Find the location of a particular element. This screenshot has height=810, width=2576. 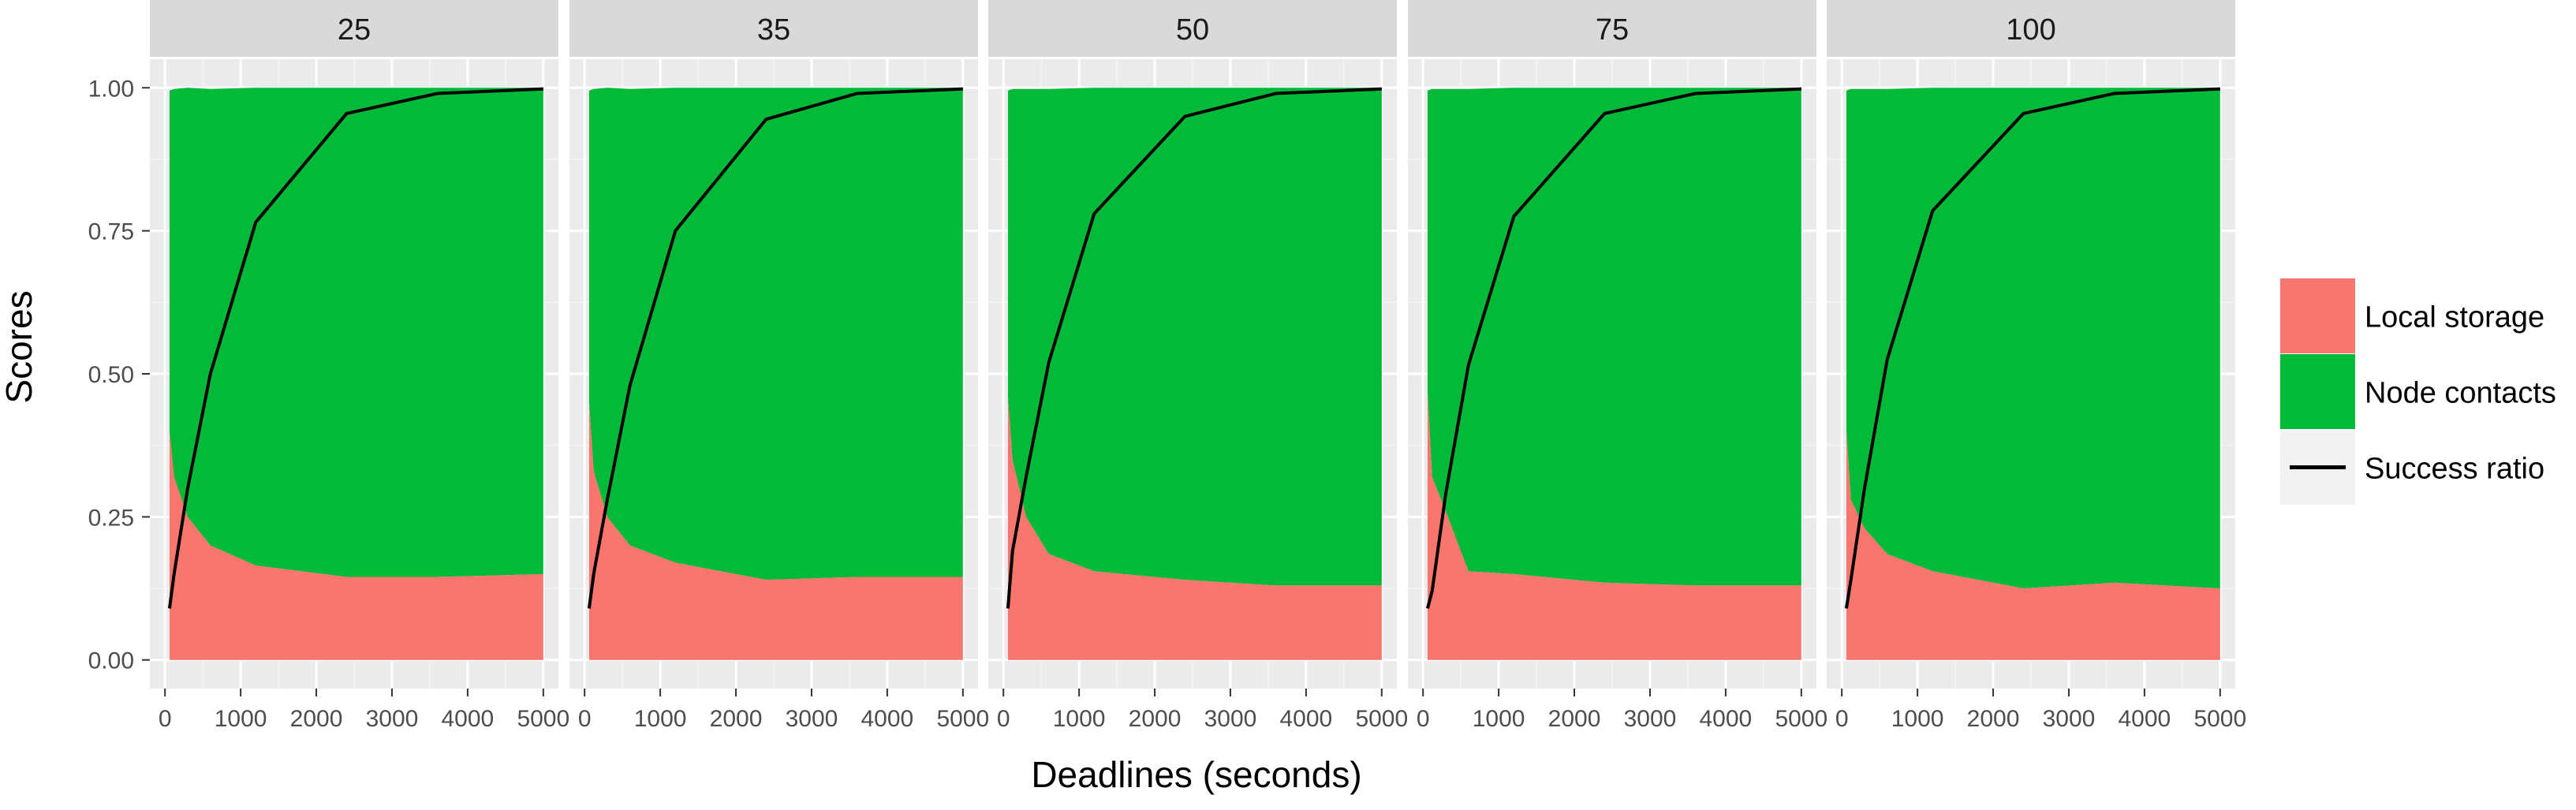

y-tick-label: 1.00 is located at coordinates (111, 89).